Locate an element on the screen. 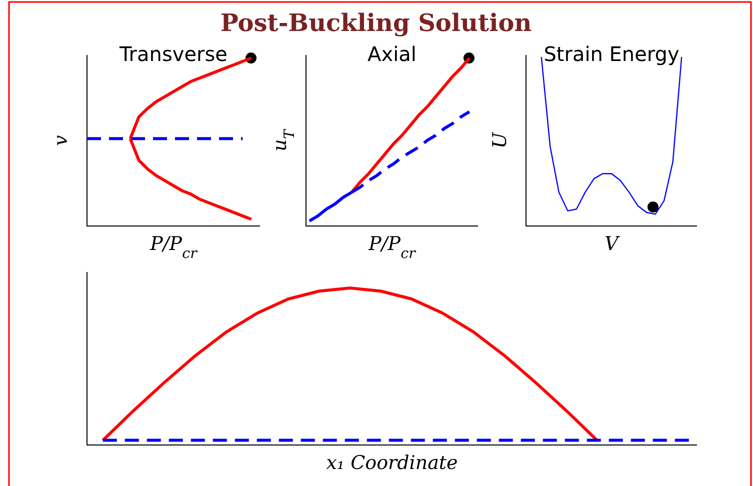 The height and width of the screenshot is (486, 753). y-axis-title: U is located at coordinates (500, 140).